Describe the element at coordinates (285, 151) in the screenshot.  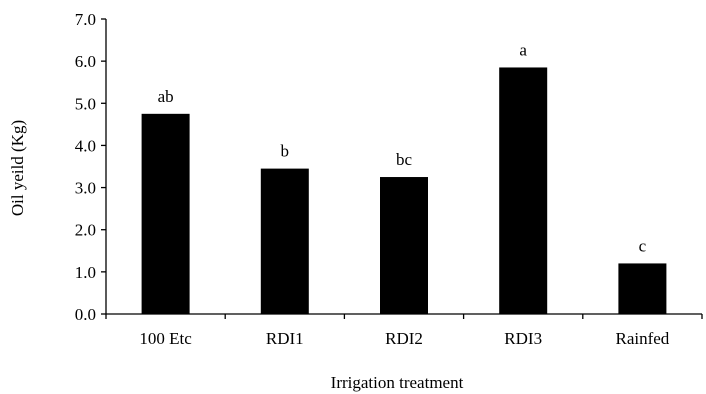
I see `bar-data-label: b` at that location.